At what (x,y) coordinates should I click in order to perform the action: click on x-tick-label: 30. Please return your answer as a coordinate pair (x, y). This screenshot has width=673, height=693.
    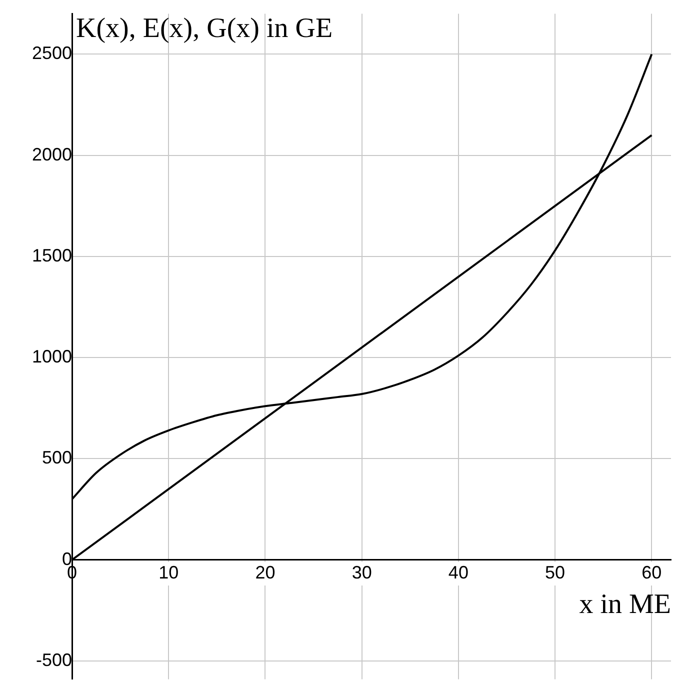
    Looking at the image, I should click on (362, 572).